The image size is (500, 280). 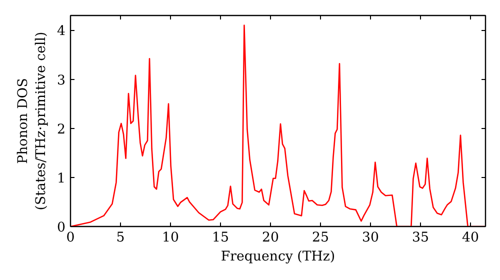 What do you see at coordinates (278, 257) in the screenshot?
I see `x-axis-title: Frequency (THz)` at bounding box center [278, 257].